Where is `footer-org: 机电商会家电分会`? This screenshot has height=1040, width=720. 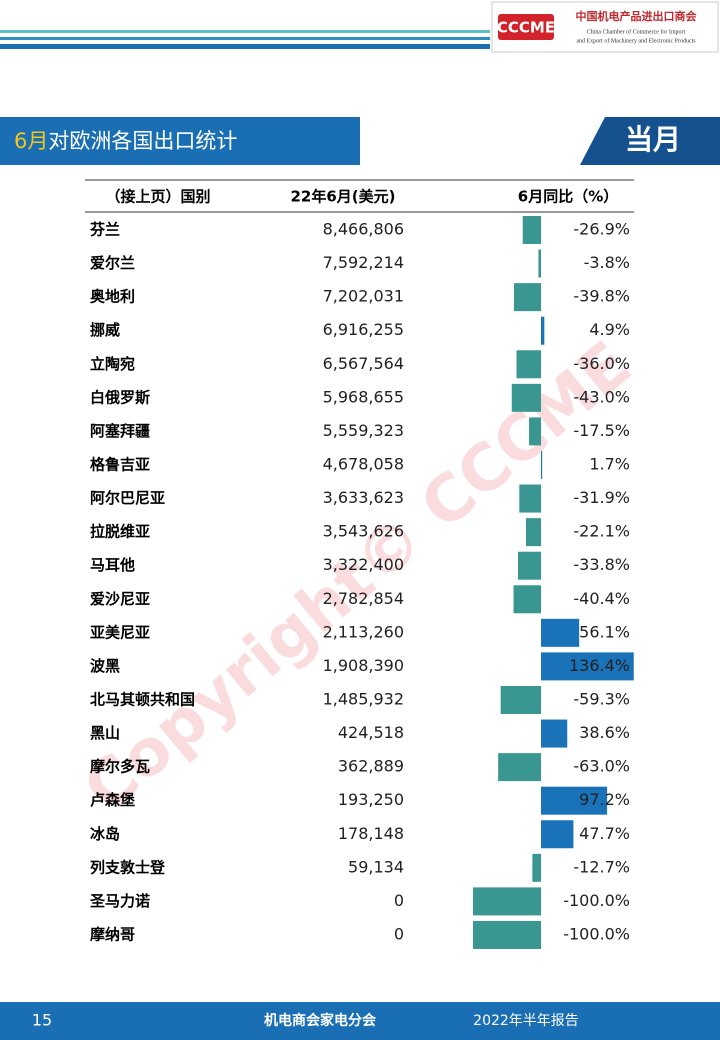 footer-org: 机电商会家电分会 is located at coordinates (320, 1020).